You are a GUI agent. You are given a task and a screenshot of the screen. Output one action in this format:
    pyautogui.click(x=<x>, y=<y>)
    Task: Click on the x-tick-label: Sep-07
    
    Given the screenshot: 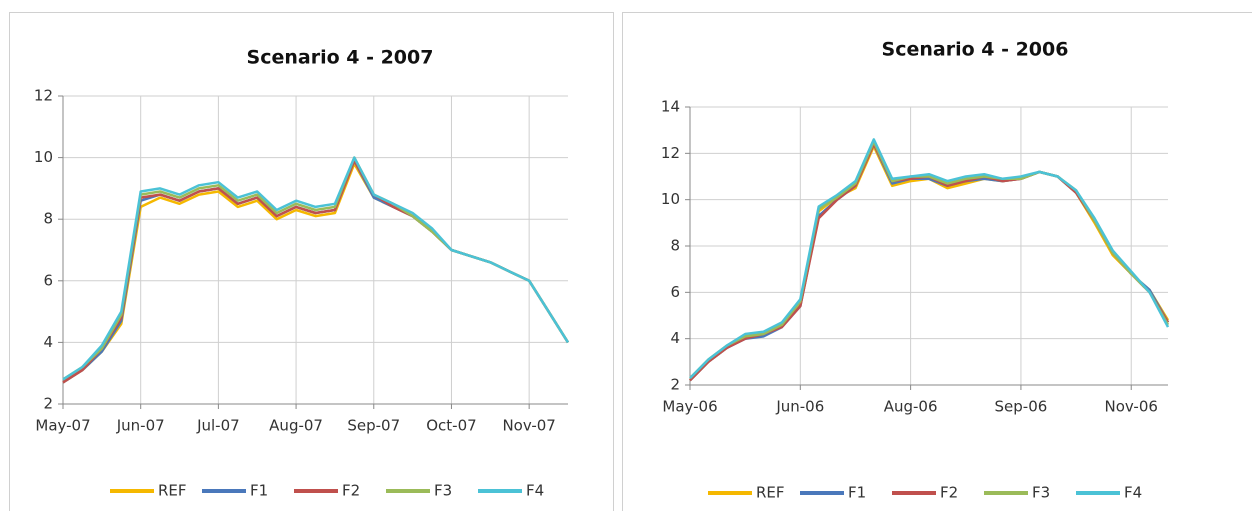 What is the action you would take?
    pyautogui.click(x=373, y=426)
    